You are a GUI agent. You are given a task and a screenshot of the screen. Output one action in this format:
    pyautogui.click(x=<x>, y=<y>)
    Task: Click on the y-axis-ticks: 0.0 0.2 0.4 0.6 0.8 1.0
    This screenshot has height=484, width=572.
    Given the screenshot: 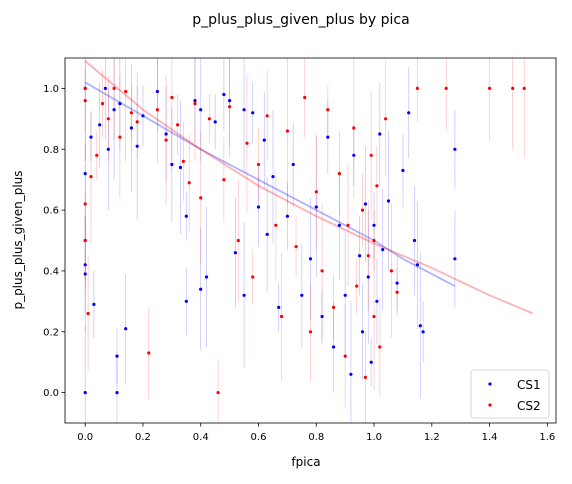 What is the action you would take?
    pyautogui.click(x=54, y=241)
    